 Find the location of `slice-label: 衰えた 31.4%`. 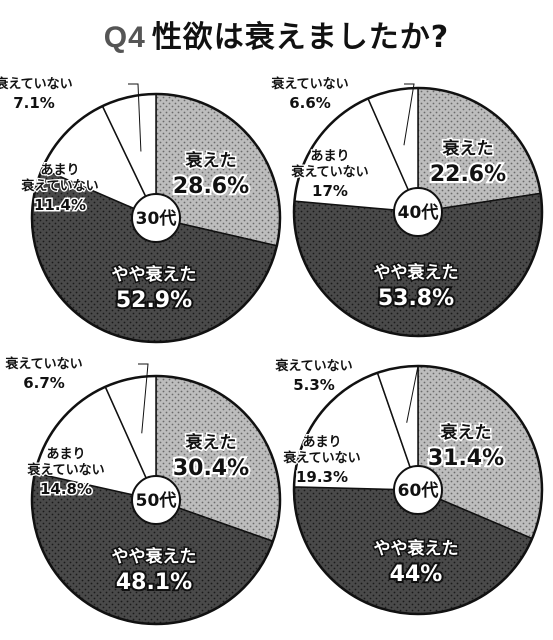

slice-label: 衰えた 31.4% is located at coordinates (466, 447).